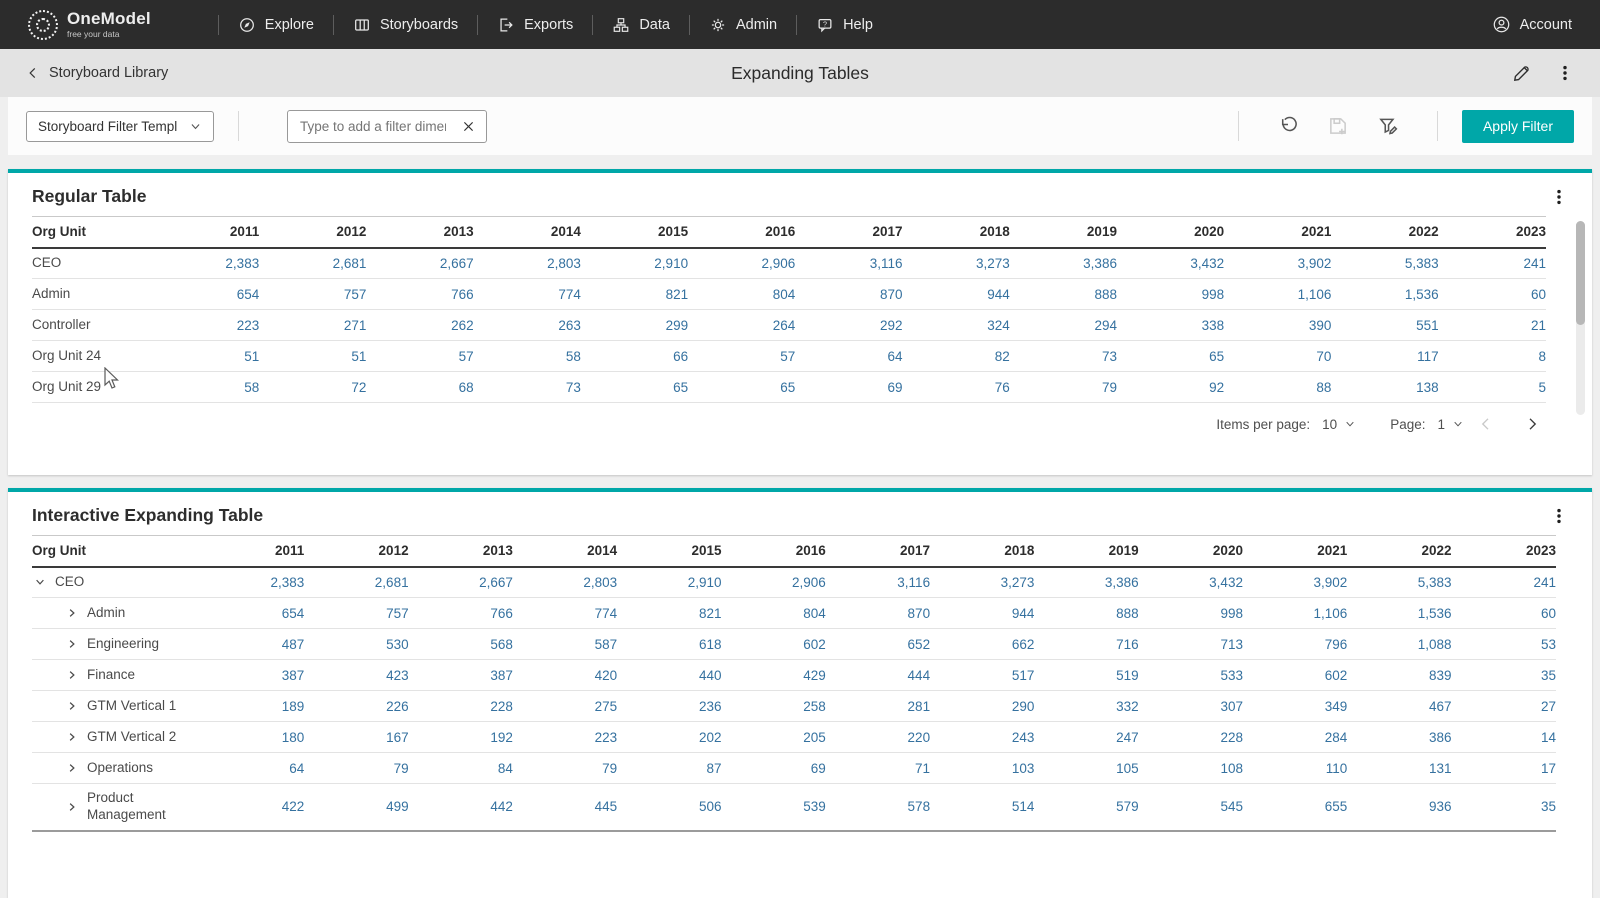 This screenshot has height=898, width=1600. What do you see at coordinates (1190, 706) in the screenshot?
I see `value-cell: 307` at bounding box center [1190, 706].